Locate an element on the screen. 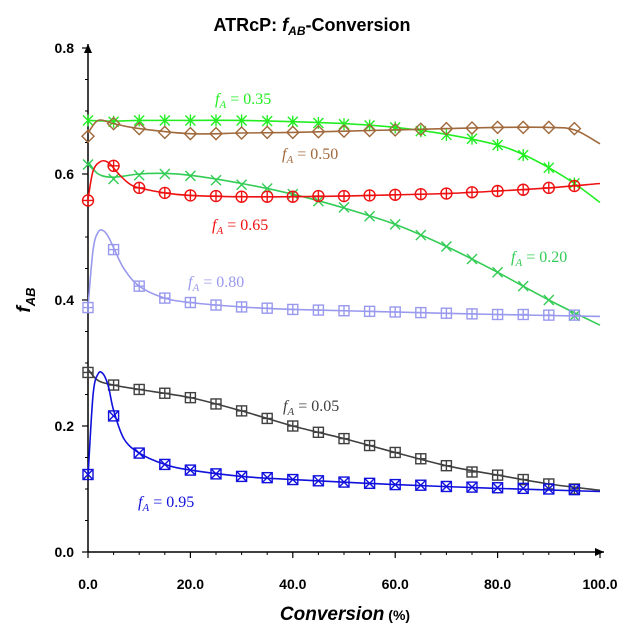  x-tick-label: 40.0 is located at coordinates (292, 584).